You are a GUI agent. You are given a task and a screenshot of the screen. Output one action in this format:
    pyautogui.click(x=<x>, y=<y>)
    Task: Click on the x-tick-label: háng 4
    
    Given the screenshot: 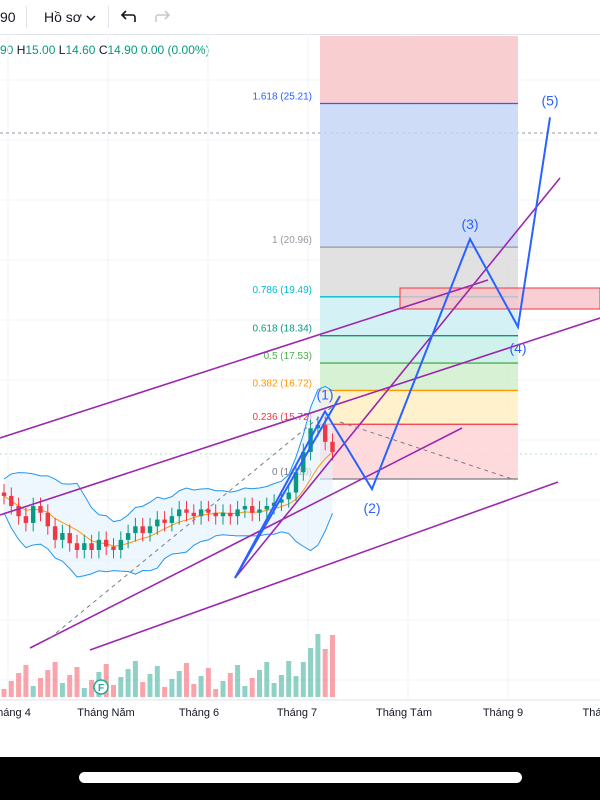 What is the action you would take?
    pyautogui.click(x=15, y=713)
    